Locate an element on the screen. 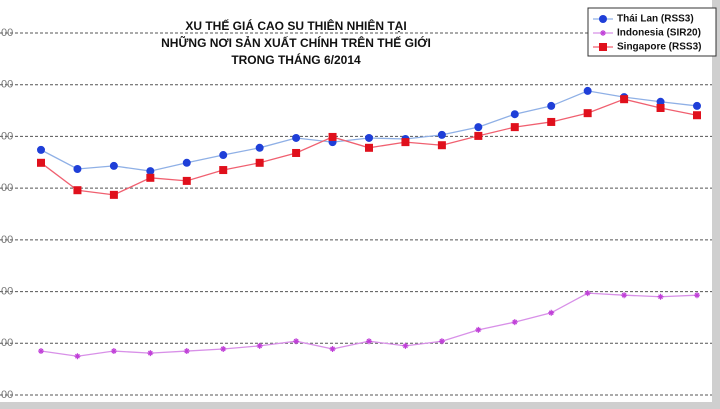 The image size is (720, 409). chart-title: TRONG THÁNG 6/2014 is located at coordinates (296, 59).